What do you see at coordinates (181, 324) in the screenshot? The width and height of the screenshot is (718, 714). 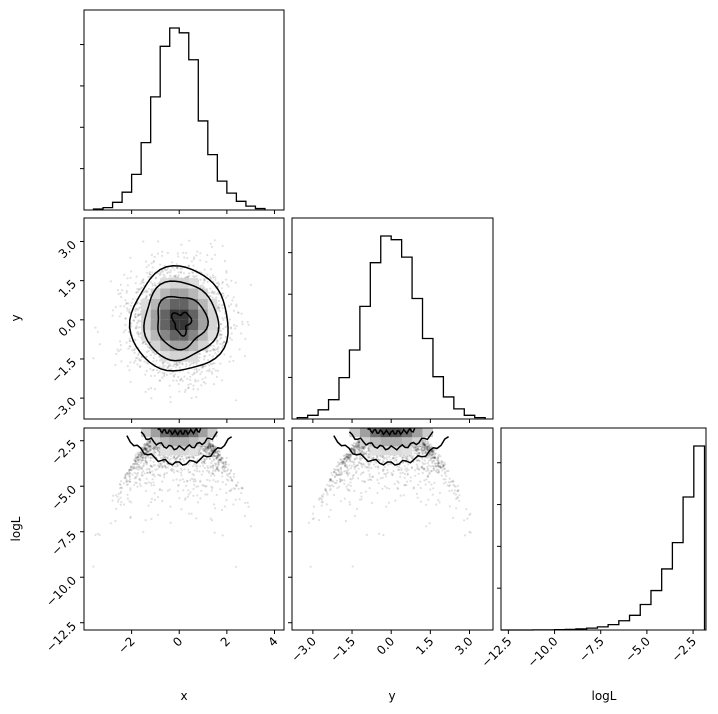 I see `contour-line` at bounding box center [181, 324].